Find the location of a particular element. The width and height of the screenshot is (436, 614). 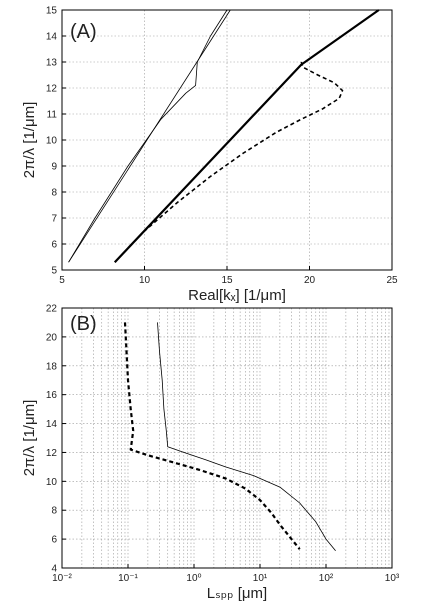

panel-label: (B) is located at coordinates (83, 324).